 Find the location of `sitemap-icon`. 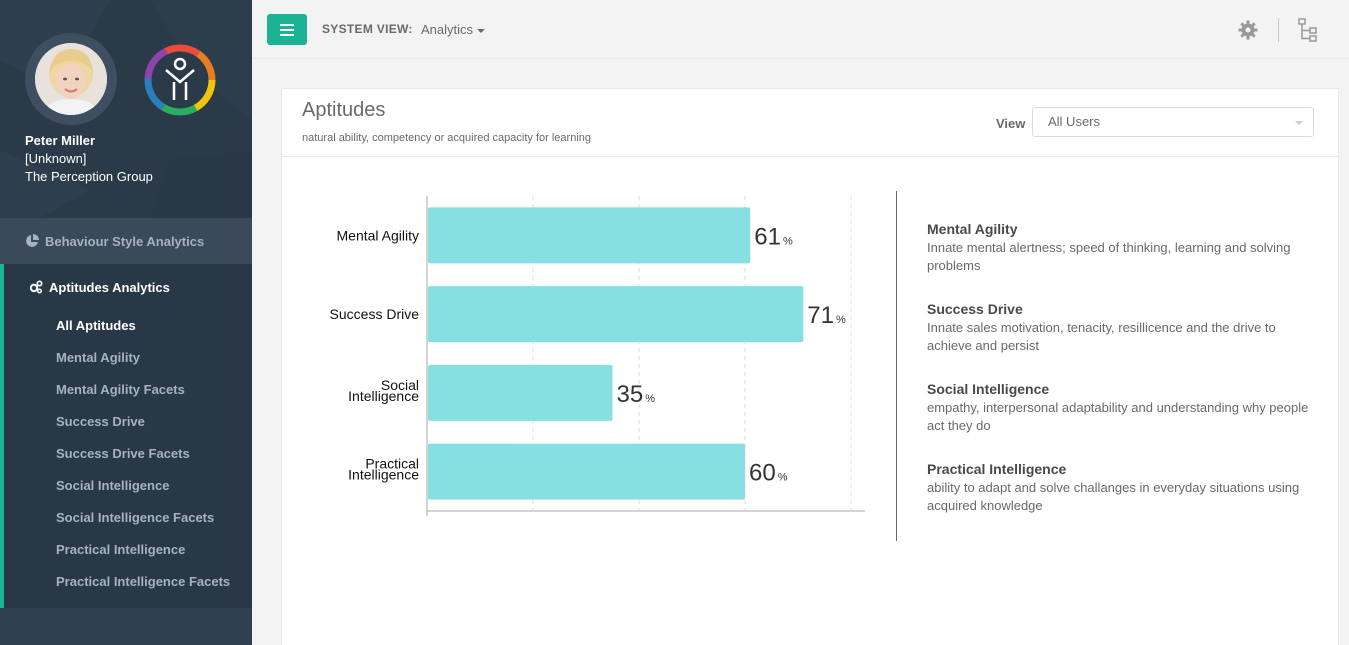

sitemap-icon is located at coordinates (1308, 30).